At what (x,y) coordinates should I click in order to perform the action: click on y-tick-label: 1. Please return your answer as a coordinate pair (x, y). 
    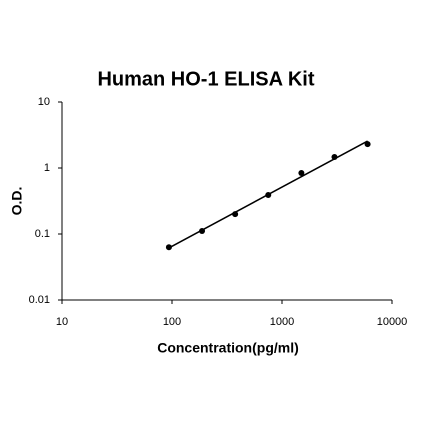
    Looking at the image, I should click on (47, 168).